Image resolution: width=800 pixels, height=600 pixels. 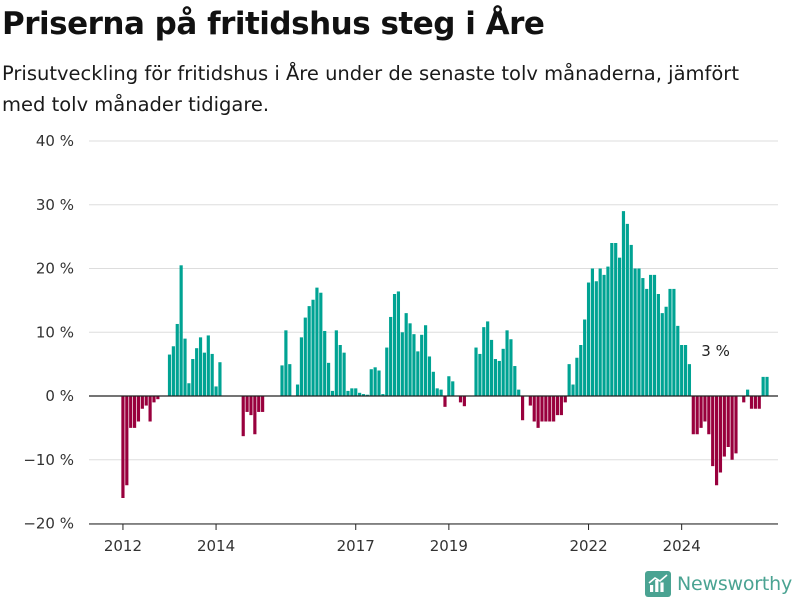 What do you see at coordinates (55, 332) in the screenshot?
I see `y-tick-label: 10 %` at bounding box center [55, 332].